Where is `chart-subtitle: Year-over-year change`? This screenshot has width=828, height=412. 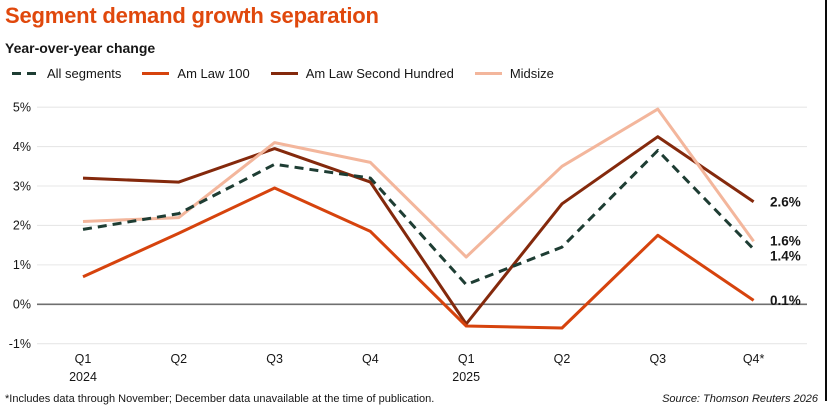 chart-subtitle: Year-over-year change is located at coordinates (80, 48).